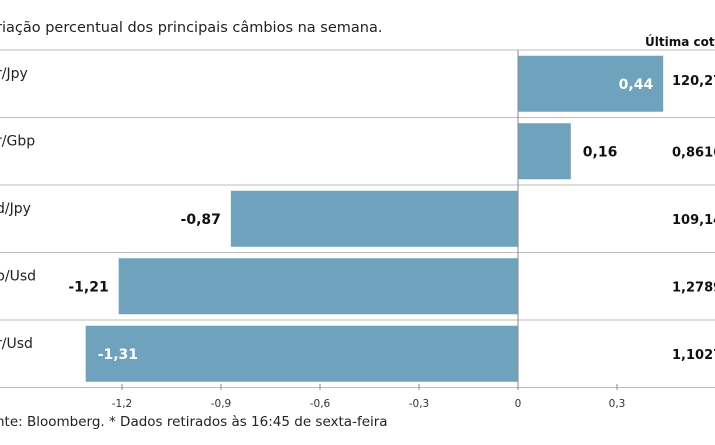 The image size is (715, 445). I want to click on value-label: 0,16, so click(600, 152).